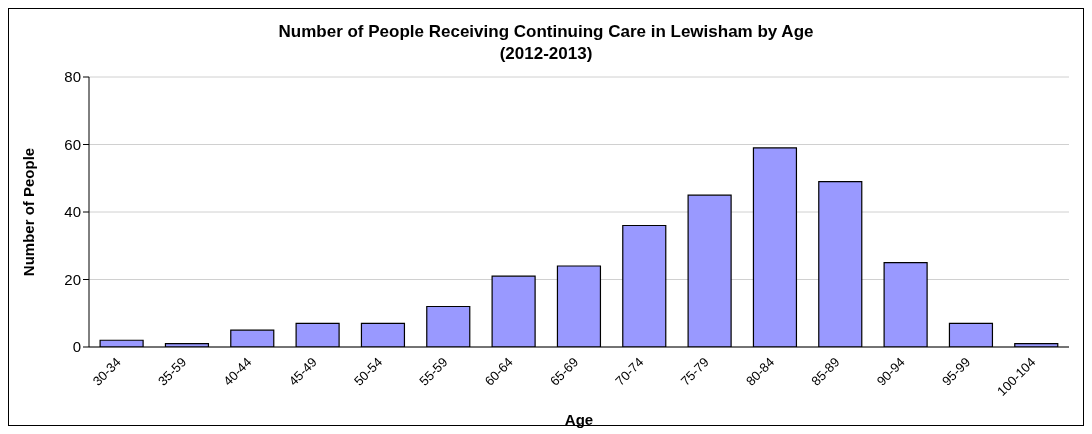 This screenshot has width=1092, height=434. What do you see at coordinates (72, 77) in the screenshot?
I see `y-tick-label: 80` at bounding box center [72, 77].